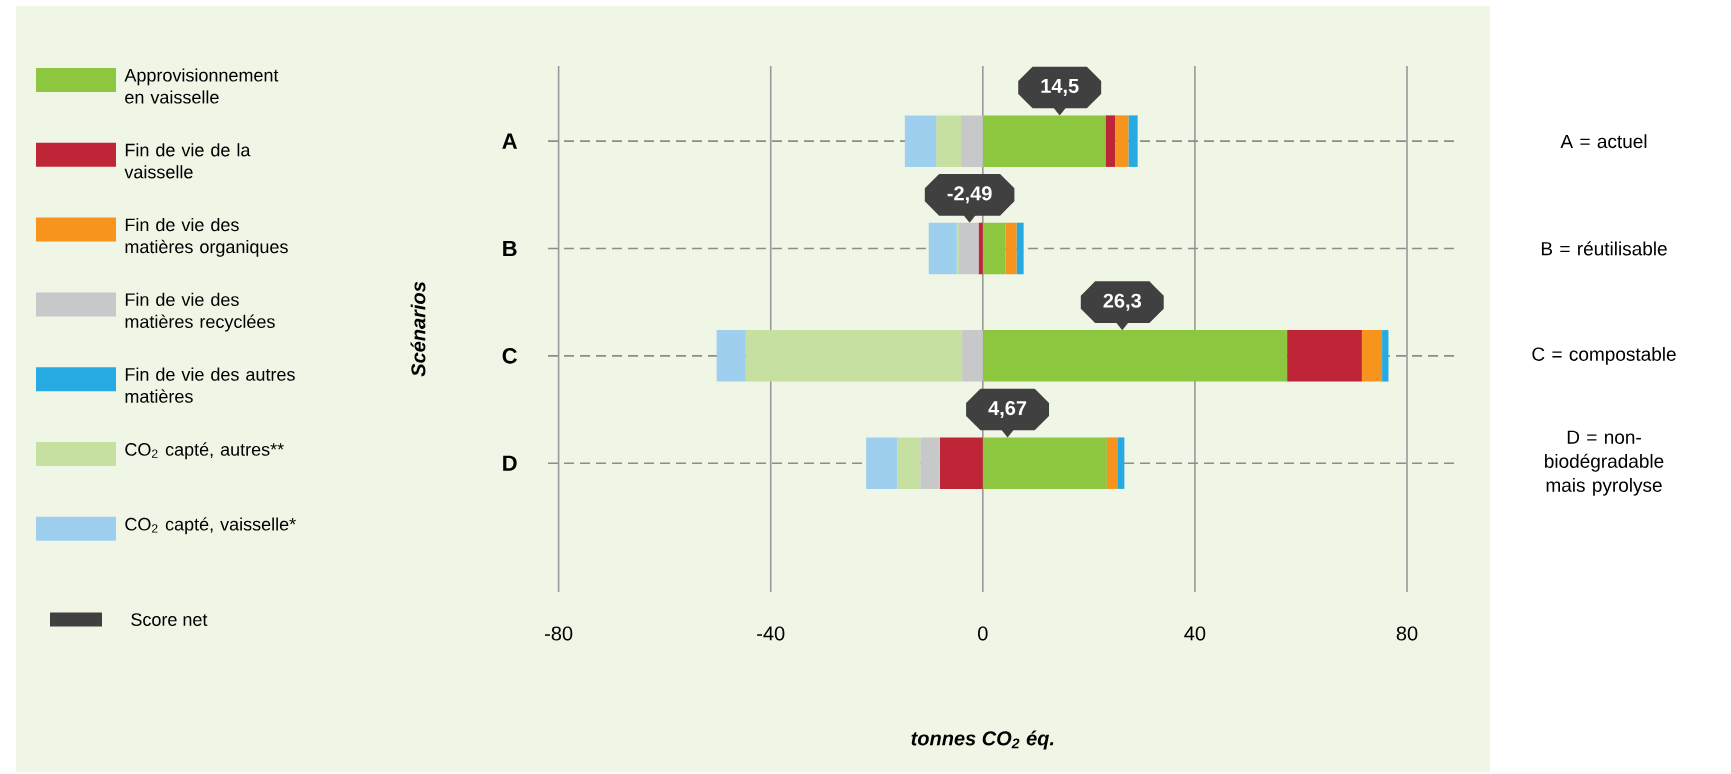 The height and width of the screenshot is (774, 1731). What do you see at coordinates (771, 633) in the screenshot?
I see `x-tick-label: -40` at bounding box center [771, 633].